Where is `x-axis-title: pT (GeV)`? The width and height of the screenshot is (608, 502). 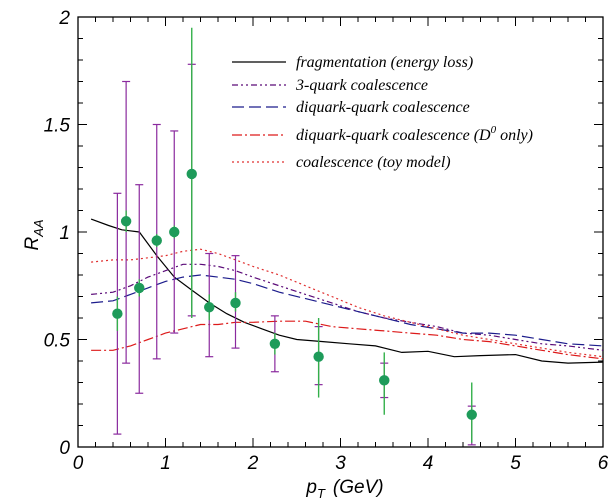
x-axis-title: pT (GeV) is located at coordinates (344, 489).